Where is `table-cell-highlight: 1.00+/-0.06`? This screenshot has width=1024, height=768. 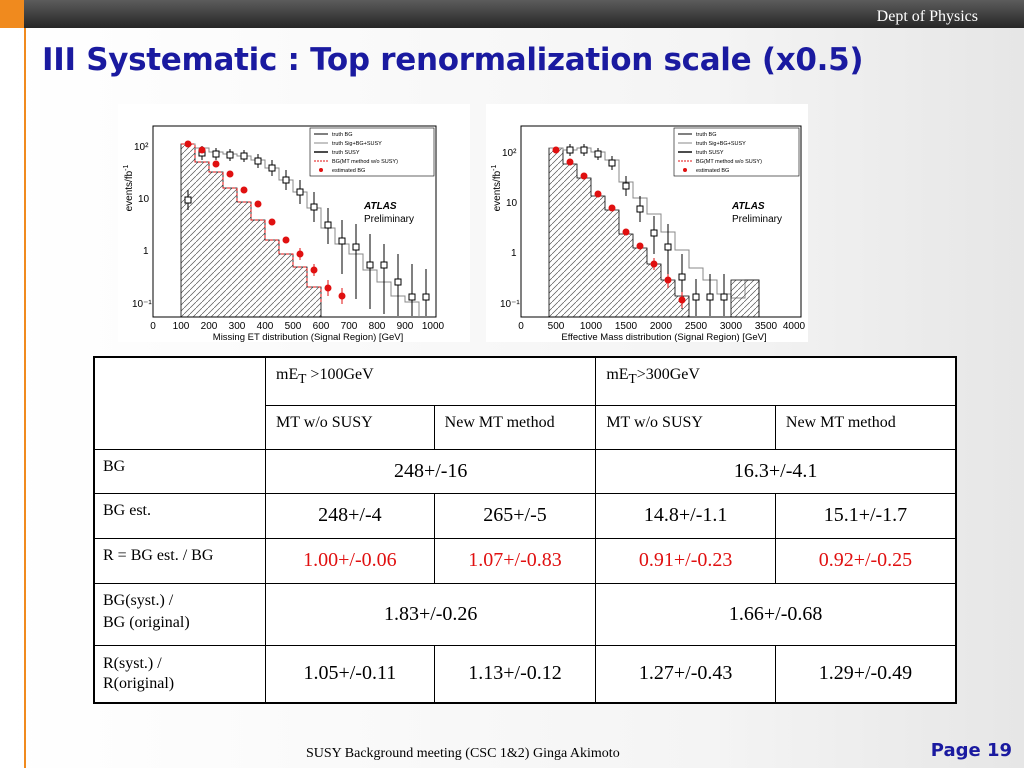
table-cell-highlight: 1.00+/-0.06 is located at coordinates (350, 560).